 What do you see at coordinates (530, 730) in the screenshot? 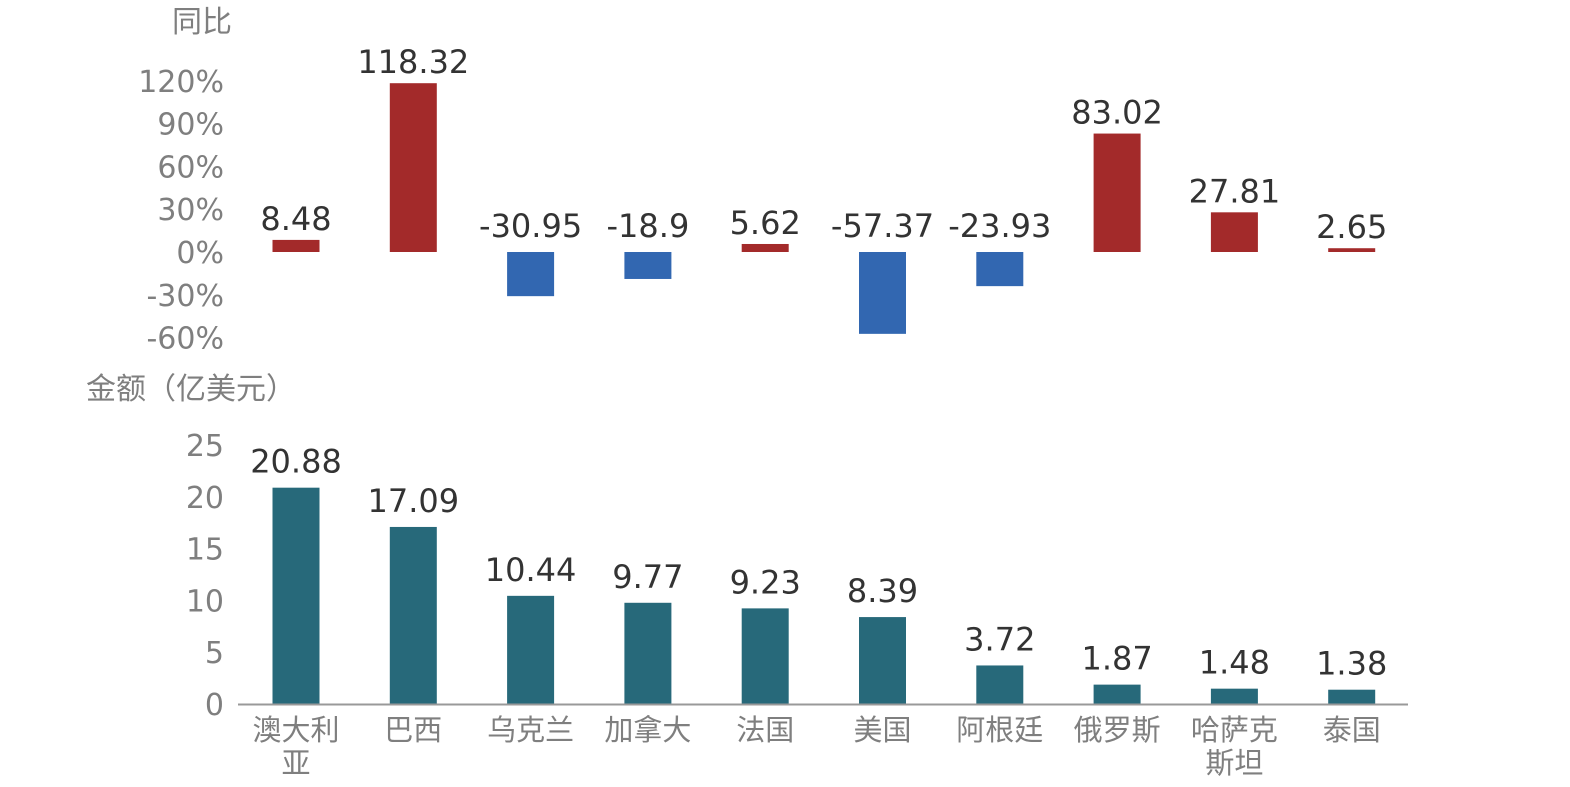
I see `category-label: 乌克兰` at bounding box center [530, 730].